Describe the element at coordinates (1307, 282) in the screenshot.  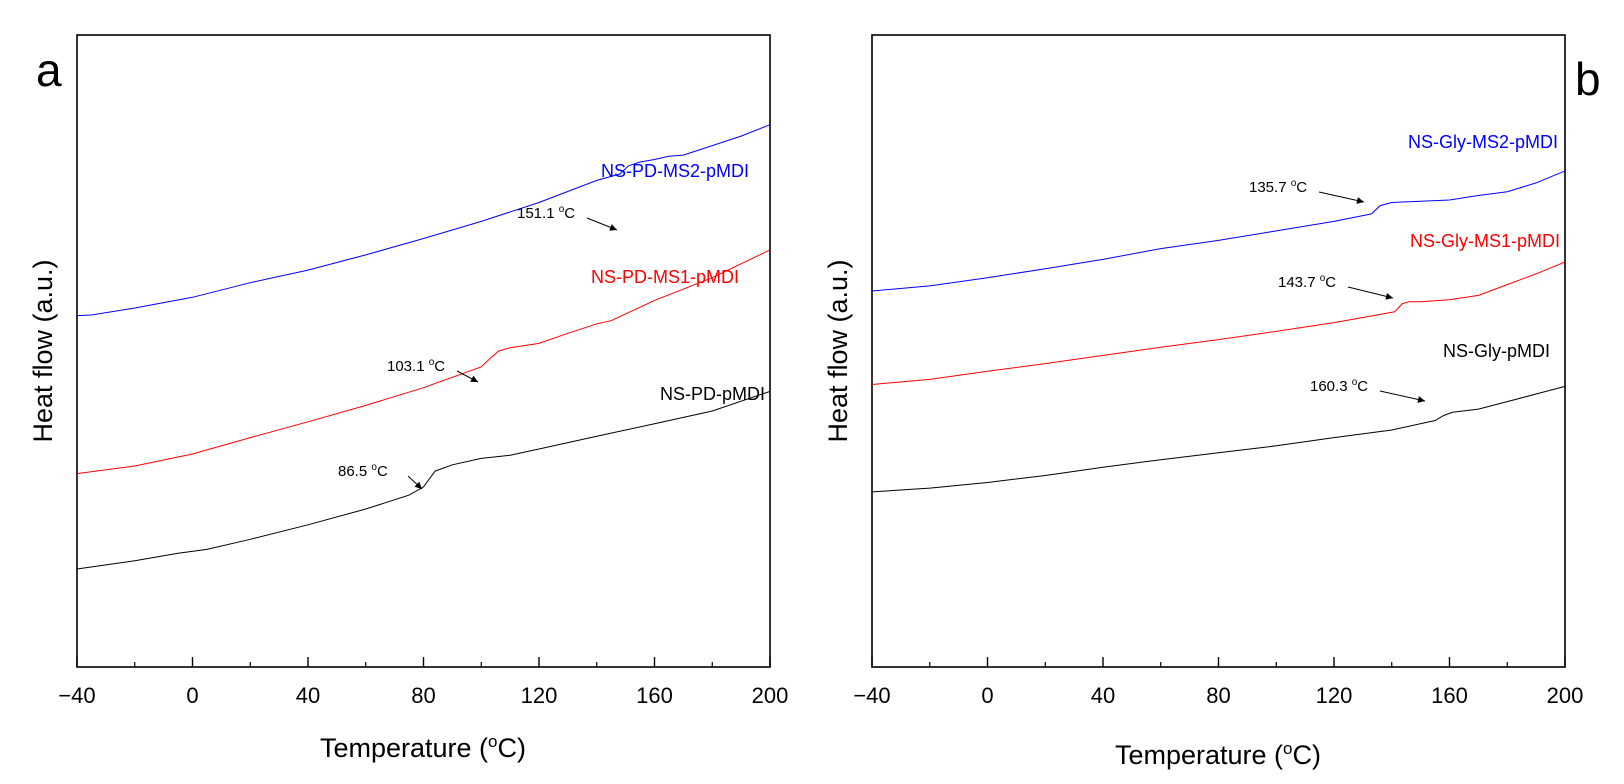
I see `annotation-text: 143.7 oC` at that location.